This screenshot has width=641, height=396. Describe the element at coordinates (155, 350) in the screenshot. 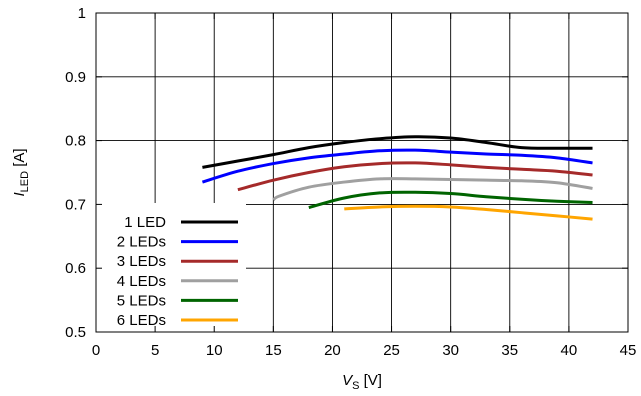

I see `x-tick-label: 5` at that location.